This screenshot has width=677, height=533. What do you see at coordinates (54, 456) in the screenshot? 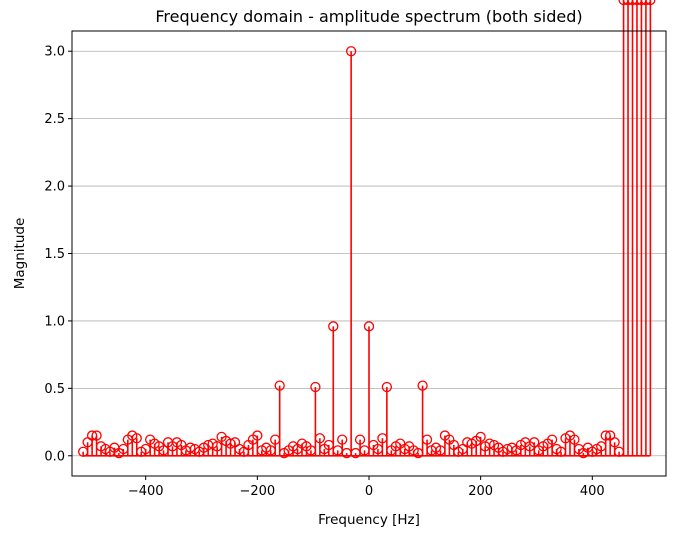
I see `y-tick-label: 0.0` at bounding box center [54, 456].